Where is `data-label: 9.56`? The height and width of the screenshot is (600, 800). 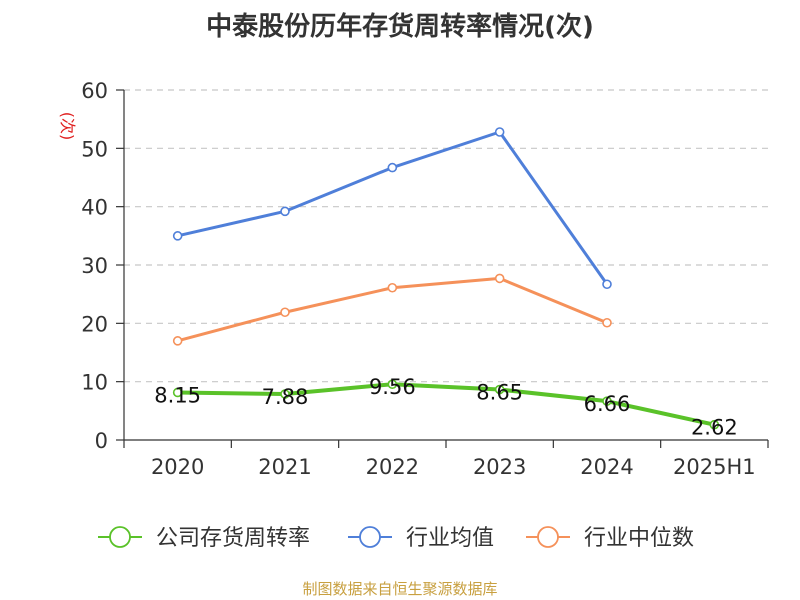
data-label: 9.56 is located at coordinates (392, 387).